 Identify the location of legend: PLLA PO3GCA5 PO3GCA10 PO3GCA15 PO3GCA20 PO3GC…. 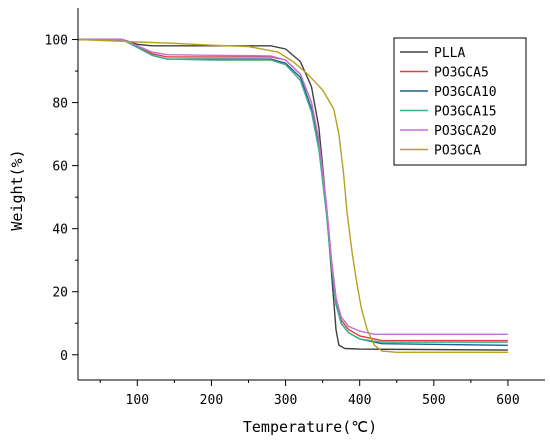
(460, 101).